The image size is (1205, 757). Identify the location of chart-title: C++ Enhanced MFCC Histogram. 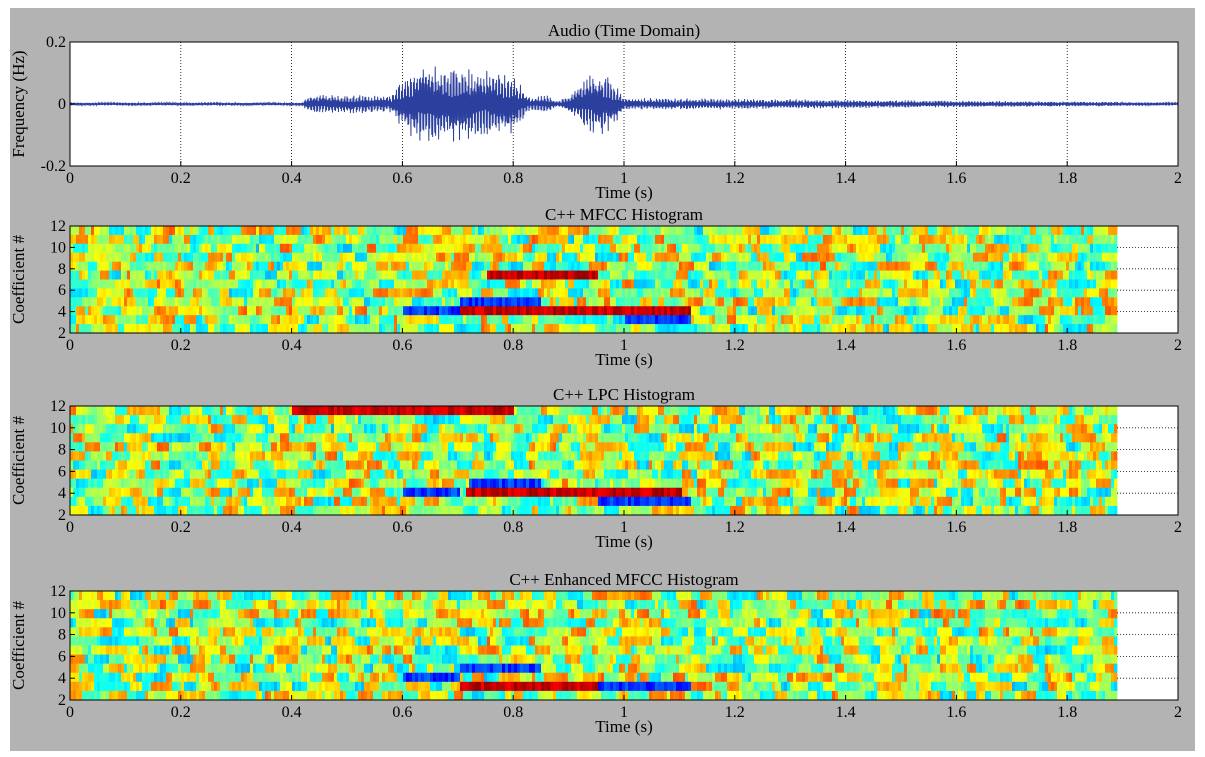
(623, 579).